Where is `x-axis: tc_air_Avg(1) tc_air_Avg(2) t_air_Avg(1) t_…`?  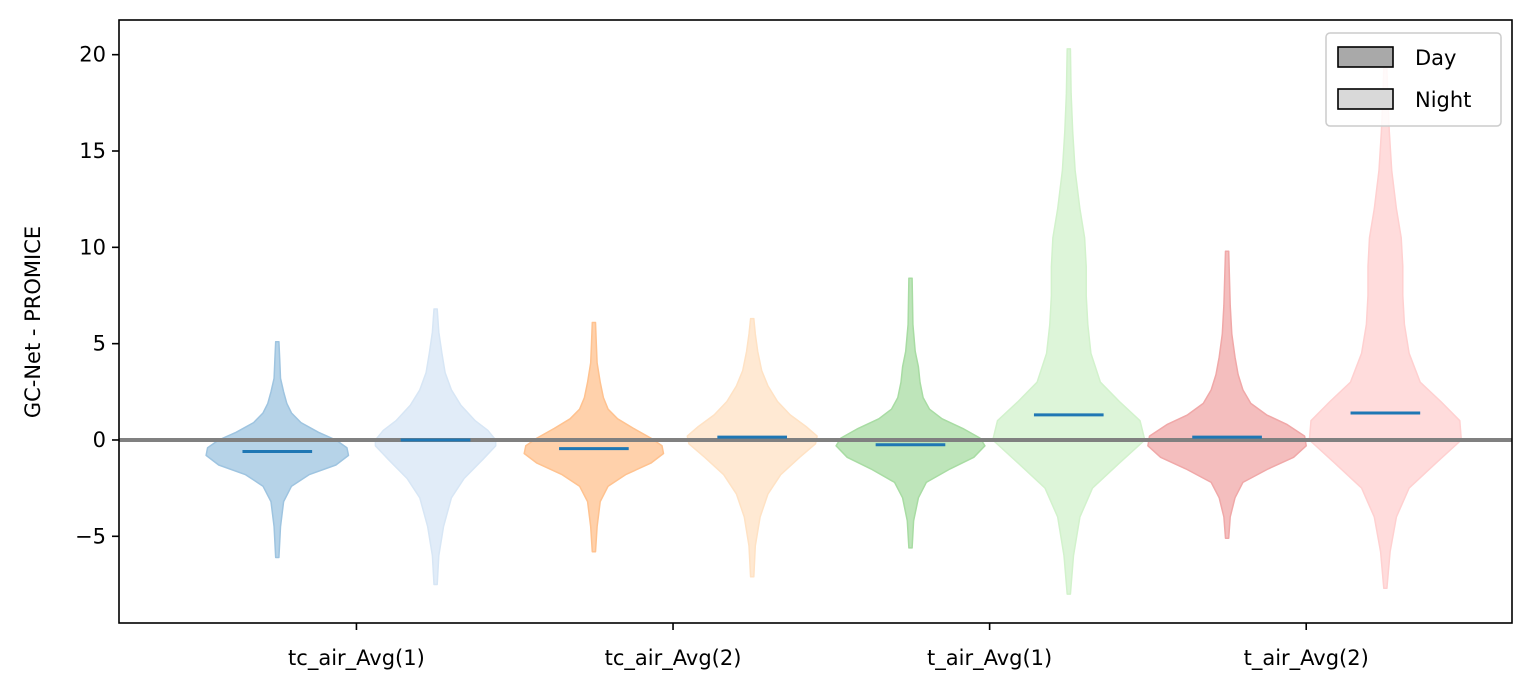 x-axis: tc_air_Avg(1) tc_air_Avg(2) t_air_Avg(1) t_… is located at coordinates (828, 647).